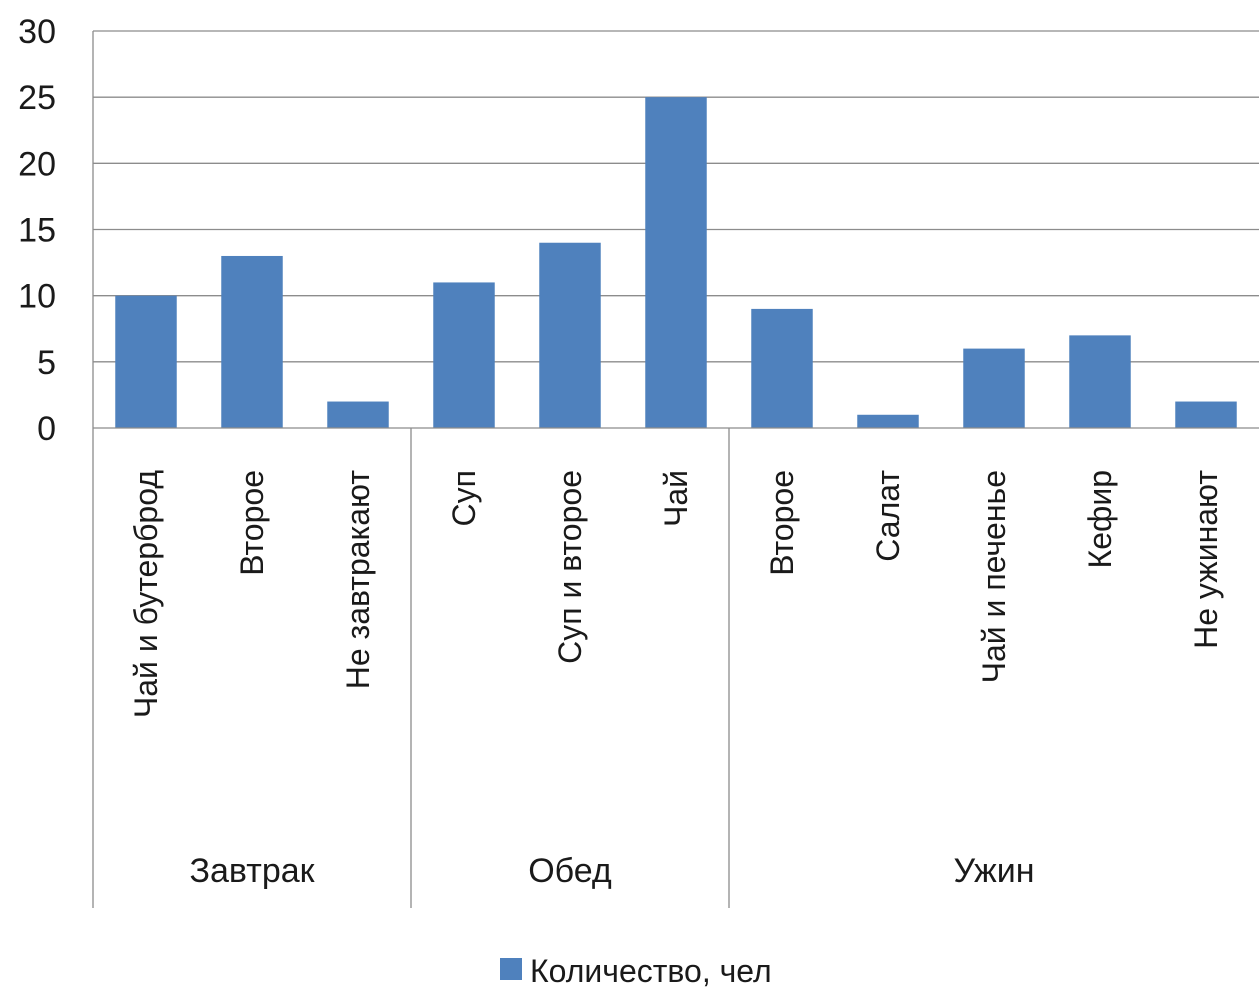 Image resolution: width=1259 pixels, height=997 pixels. What do you see at coordinates (651, 971) in the screenshot?
I see `legend-label: Количество, чел` at bounding box center [651, 971].